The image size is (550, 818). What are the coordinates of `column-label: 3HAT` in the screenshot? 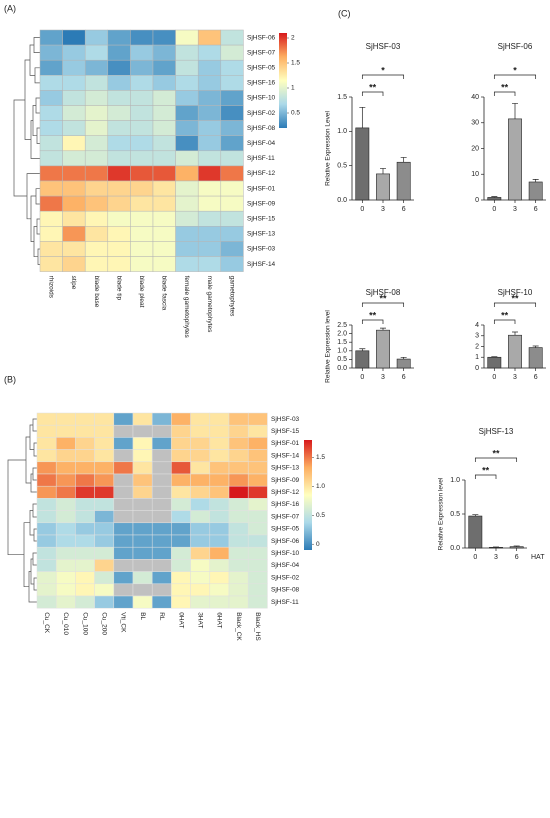 It's located at (199, 620).